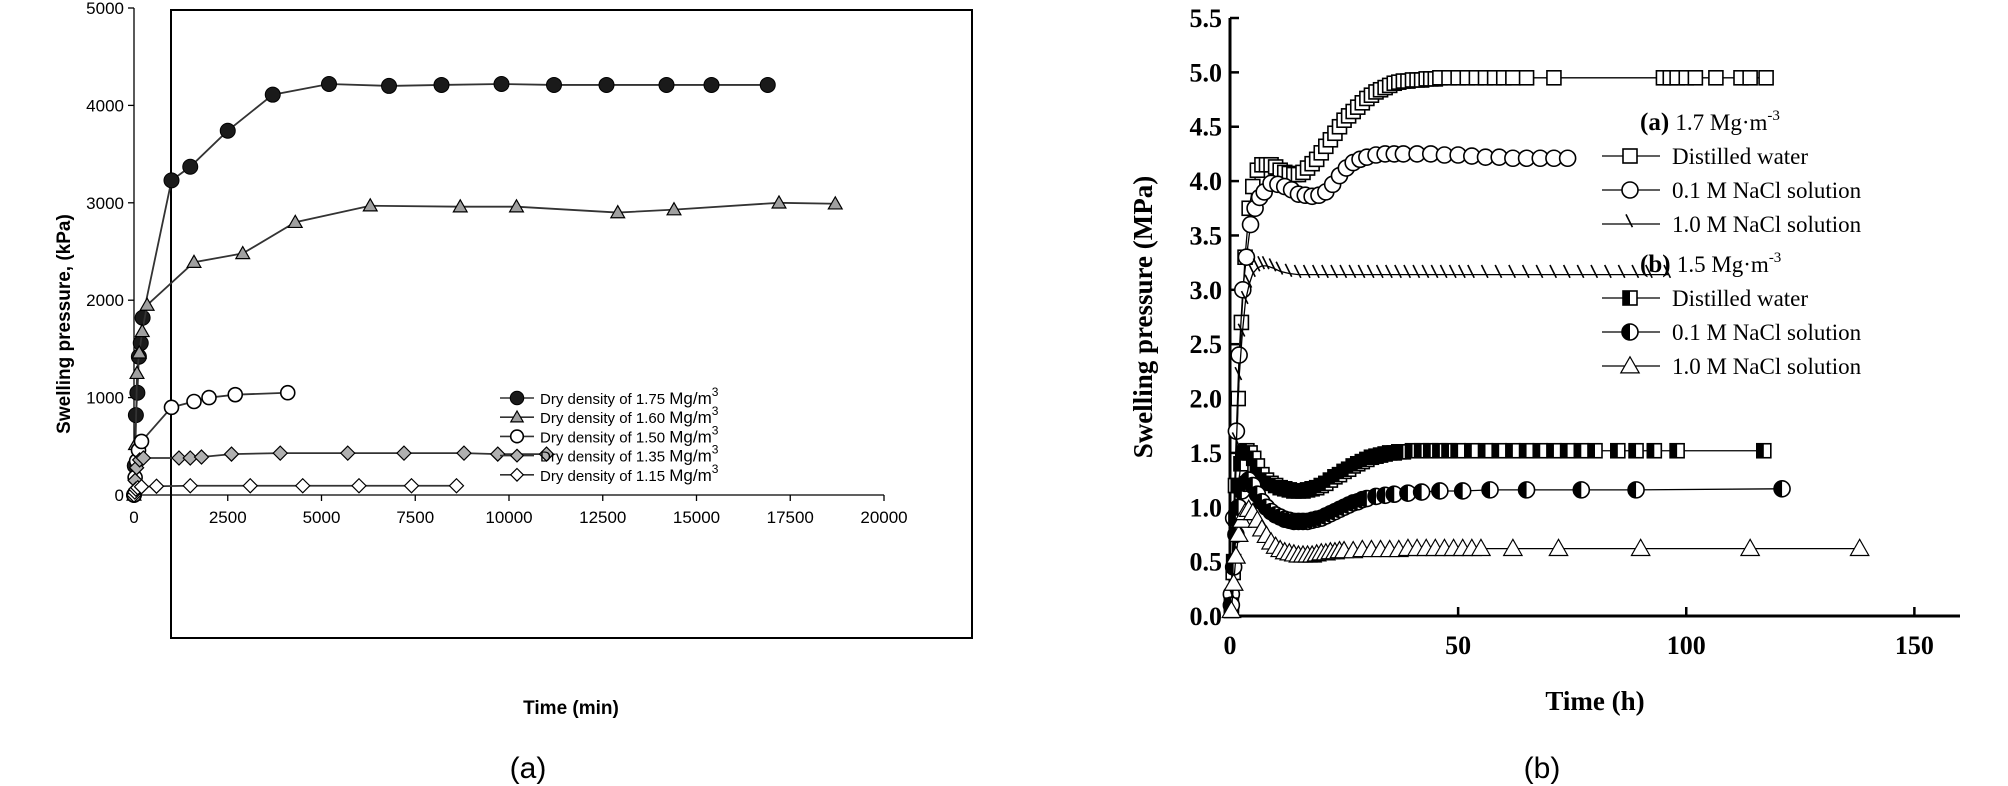 Image resolution: width=2008 pixels, height=786 pixels. What do you see at coordinates (105, 9) in the screenshot?
I see `panel-a-y-tick-label: 5000` at bounding box center [105, 9].